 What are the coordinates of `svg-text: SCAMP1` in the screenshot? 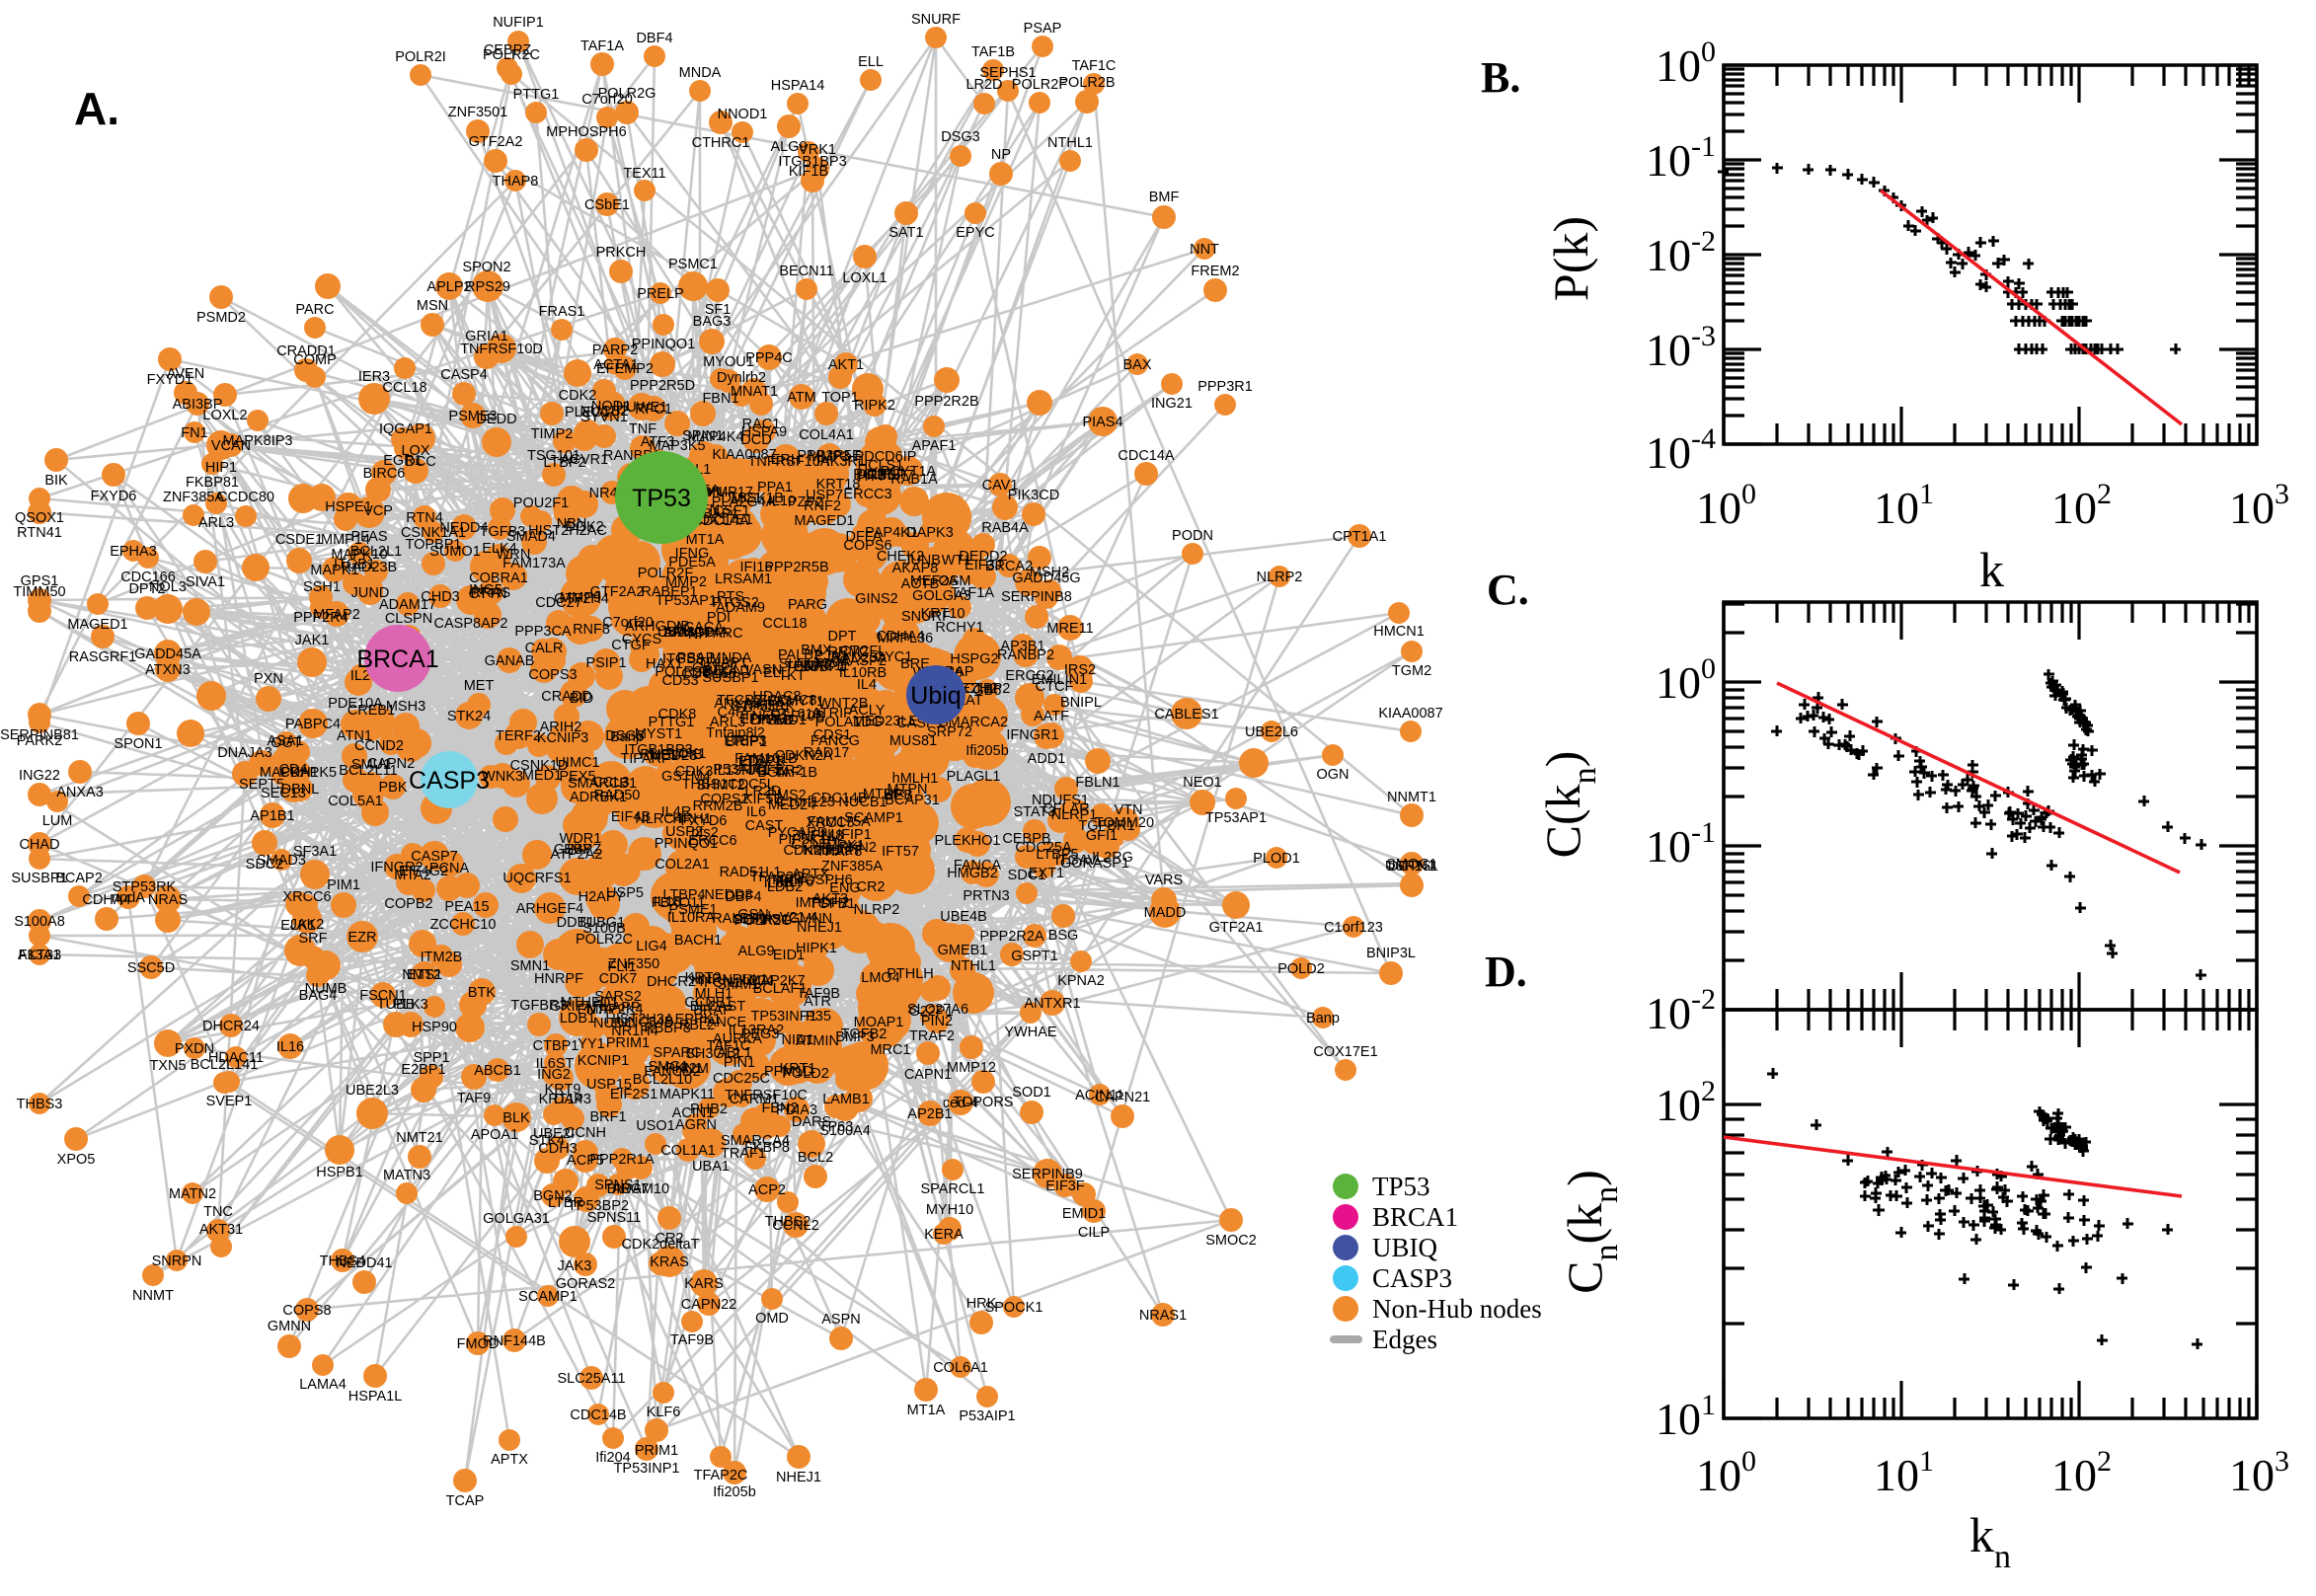 It's located at (548, 1297).